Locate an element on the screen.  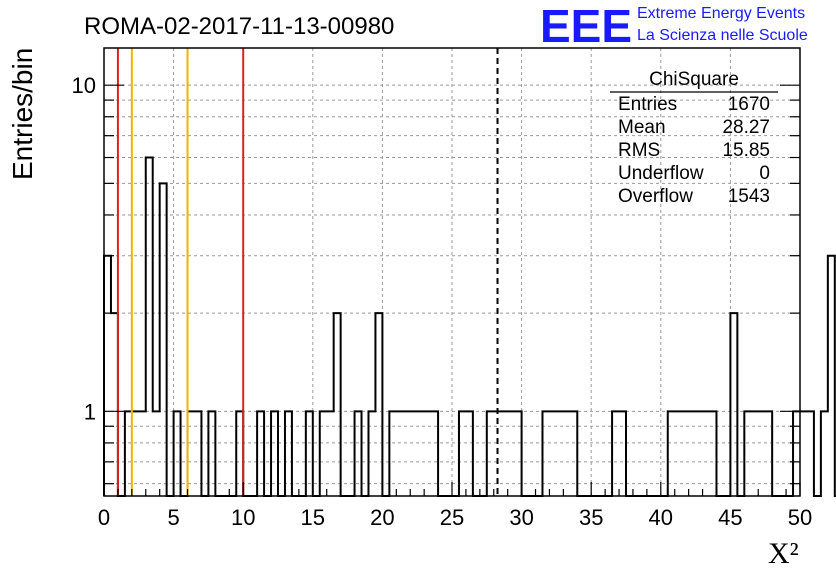
x-tick-label: 45 is located at coordinates (730, 517).